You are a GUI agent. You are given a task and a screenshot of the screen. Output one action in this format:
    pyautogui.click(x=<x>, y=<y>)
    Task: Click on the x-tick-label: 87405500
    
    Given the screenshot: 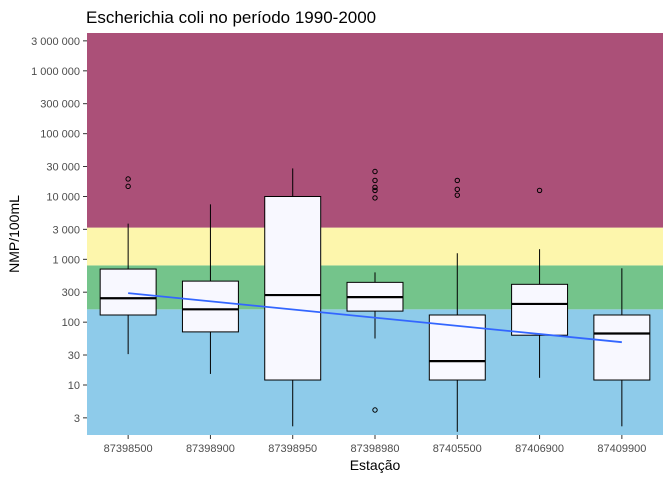 What is the action you would take?
    pyautogui.click(x=457, y=449)
    